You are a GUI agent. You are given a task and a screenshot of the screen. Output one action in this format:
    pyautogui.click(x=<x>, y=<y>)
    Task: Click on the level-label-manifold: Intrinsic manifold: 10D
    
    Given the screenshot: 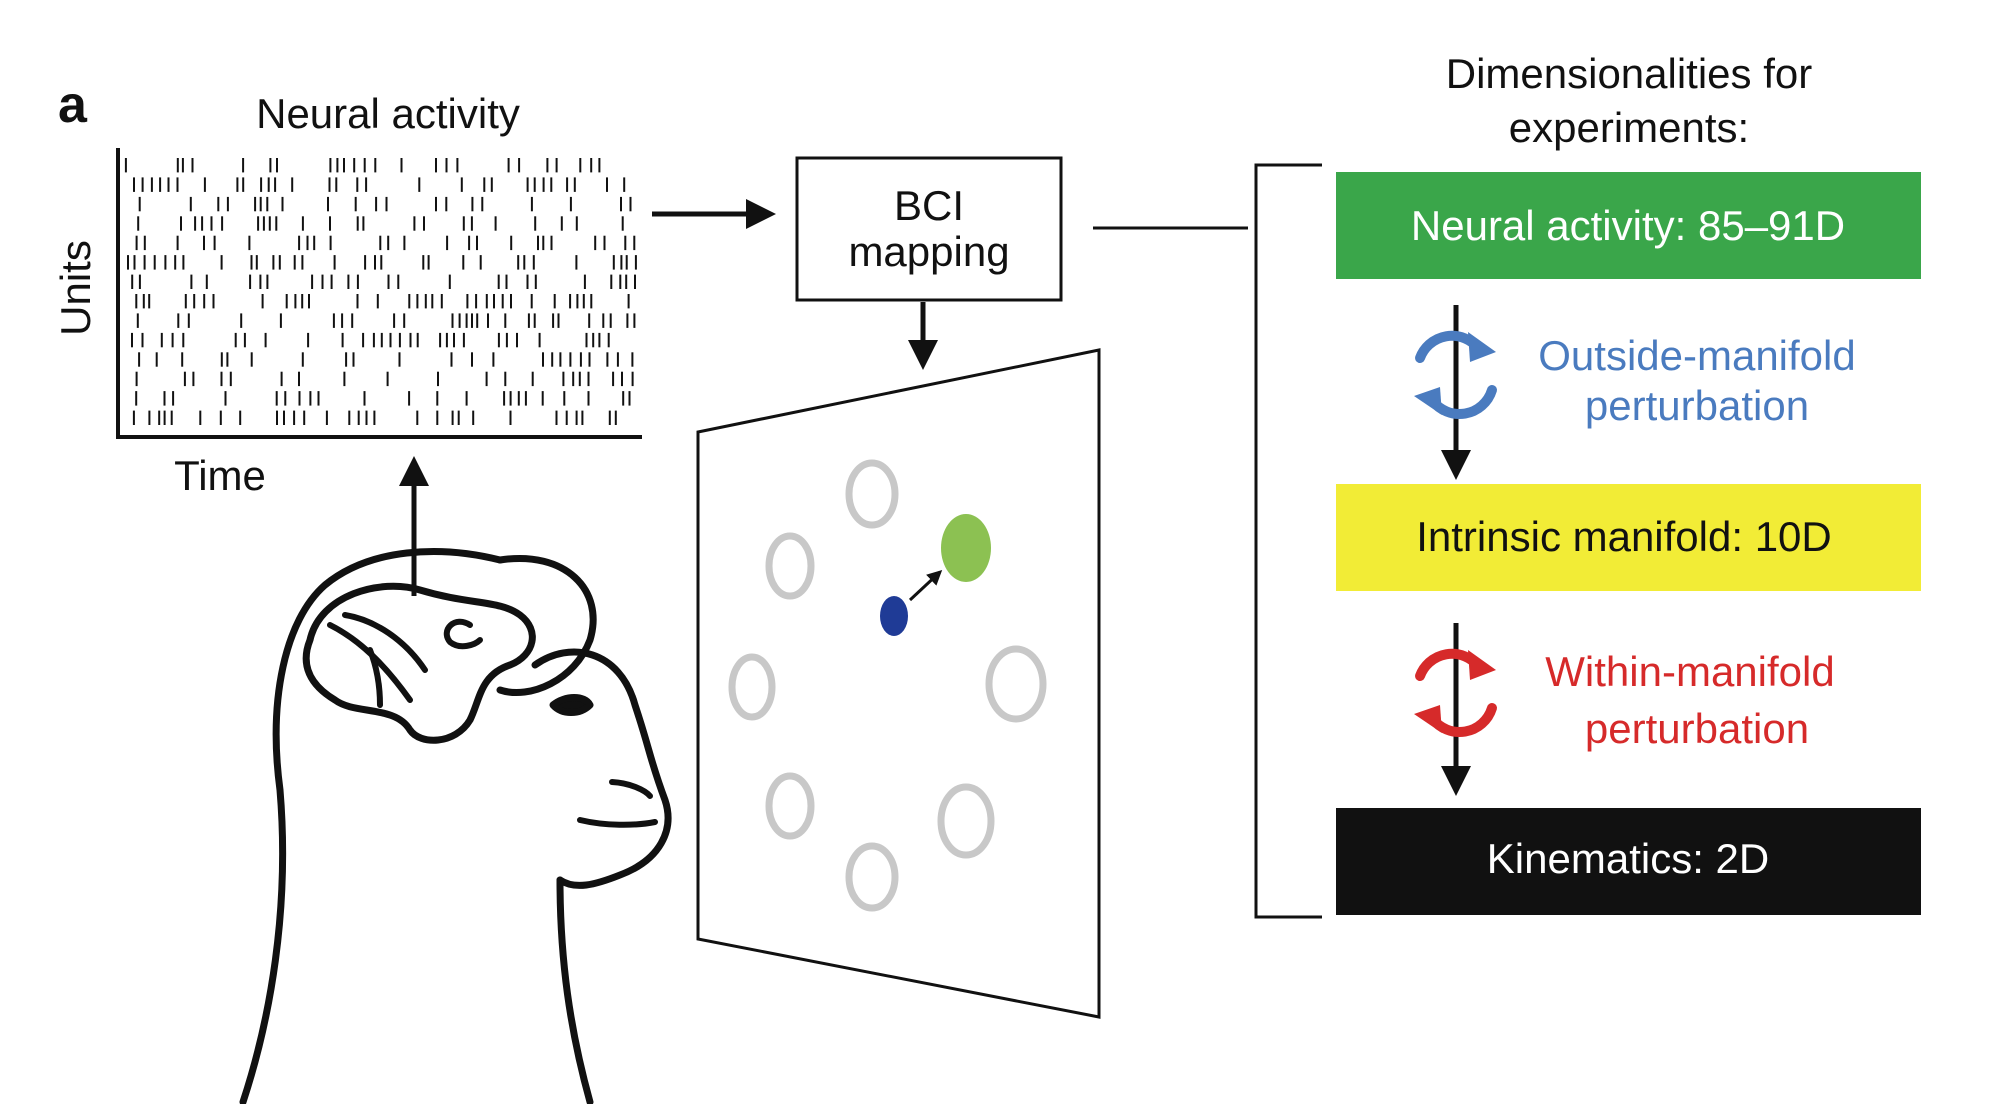 What is the action you would take?
    pyautogui.click(x=1624, y=536)
    